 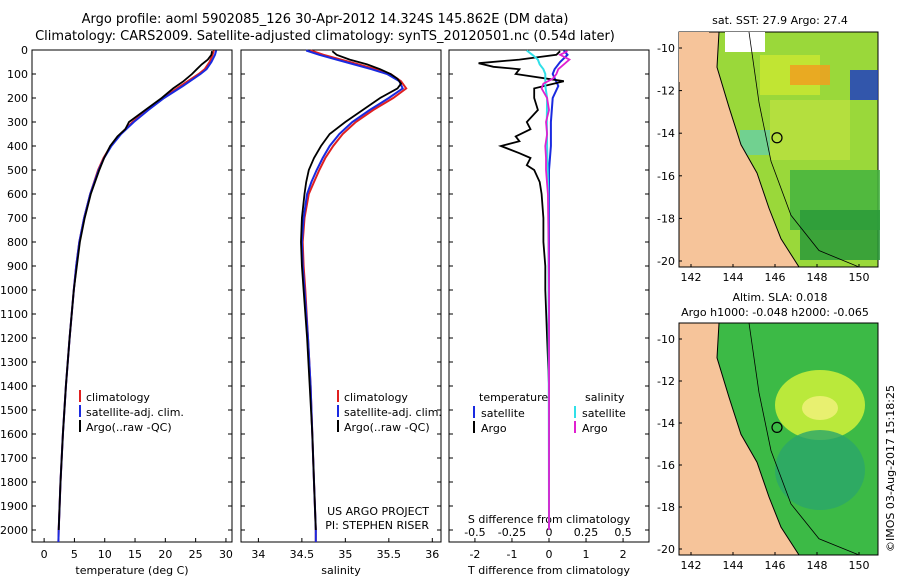 What do you see at coordinates (14, 482) in the screenshot?
I see `y-tick-label: 1800` at bounding box center [14, 482].